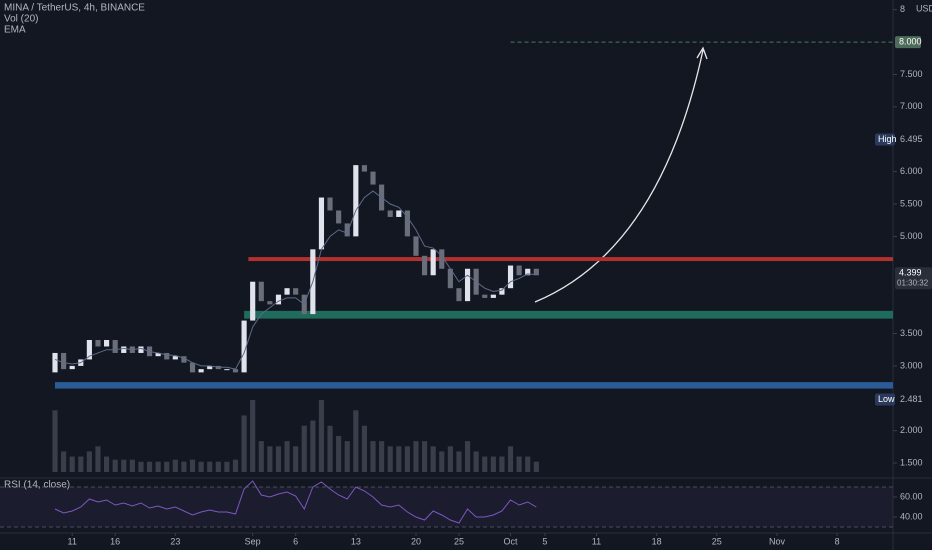 This screenshot has height=550, width=932. I want to click on unit: USDT, so click(924, 8).